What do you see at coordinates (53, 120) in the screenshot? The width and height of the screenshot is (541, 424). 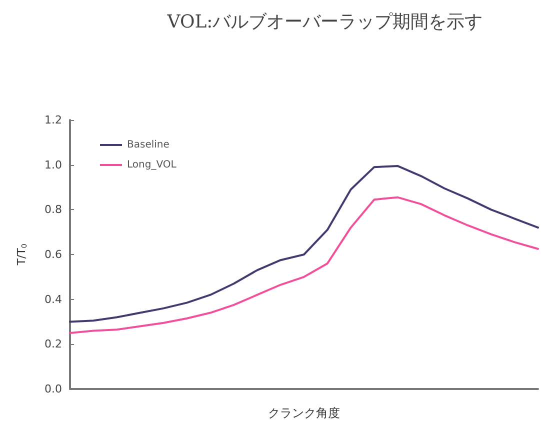 I see `y-tick-label: 1.2` at bounding box center [53, 120].